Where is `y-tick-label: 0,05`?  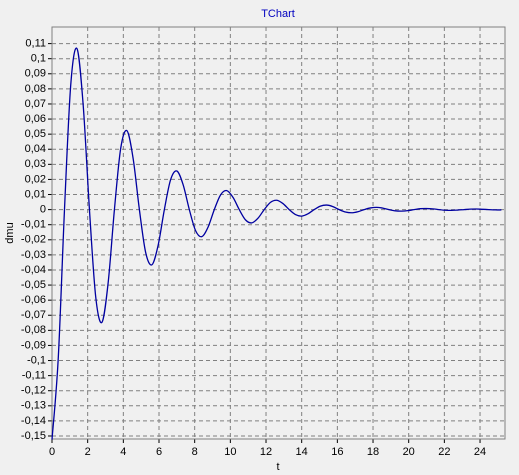 y-tick-label: 0,05 is located at coordinates (35, 134).